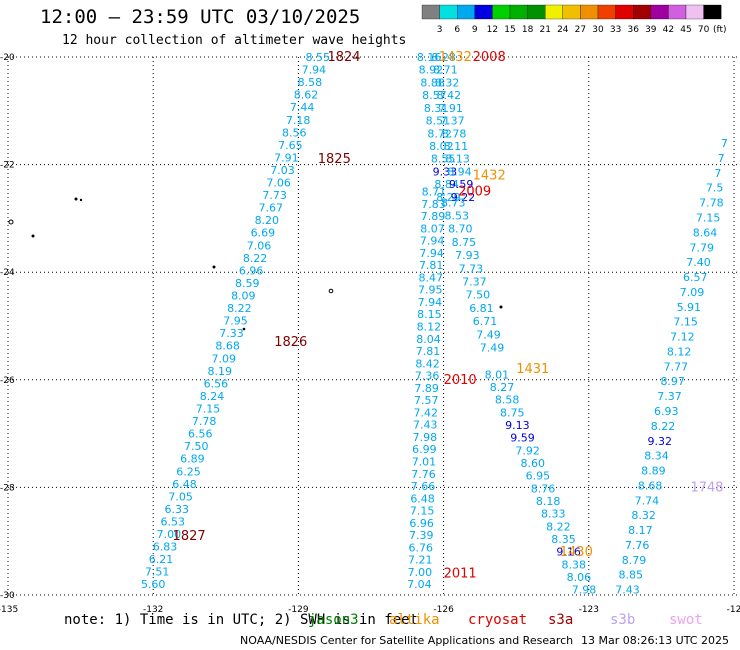  I want to click on wave-height-value: 7.37, so click(669, 396).